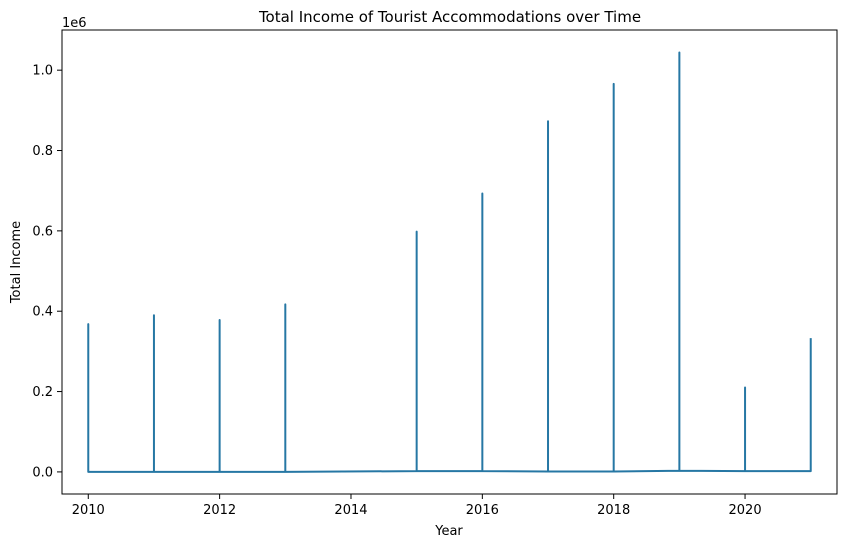 This screenshot has height=547, width=846. What do you see at coordinates (350, 510) in the screenshot?
I see `x-tick-label: 2014` at bounding box center [350, 510].